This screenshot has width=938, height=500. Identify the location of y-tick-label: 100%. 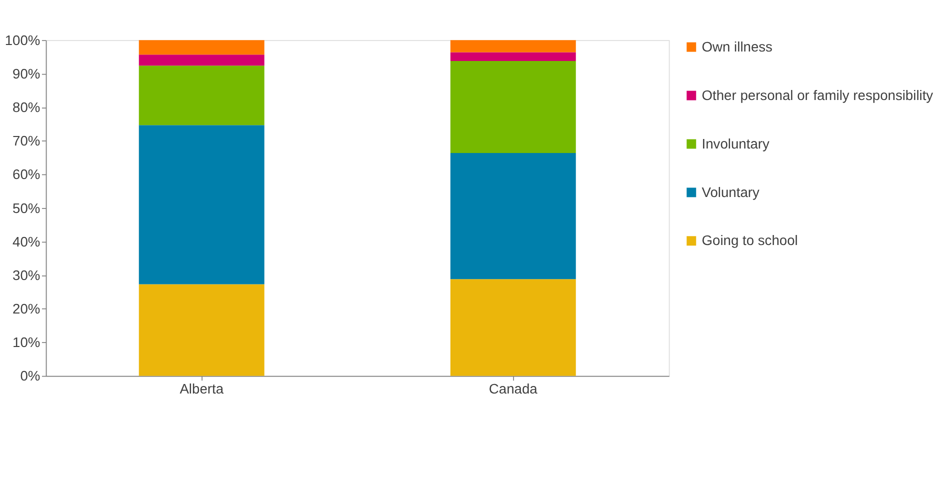
(22, 40).